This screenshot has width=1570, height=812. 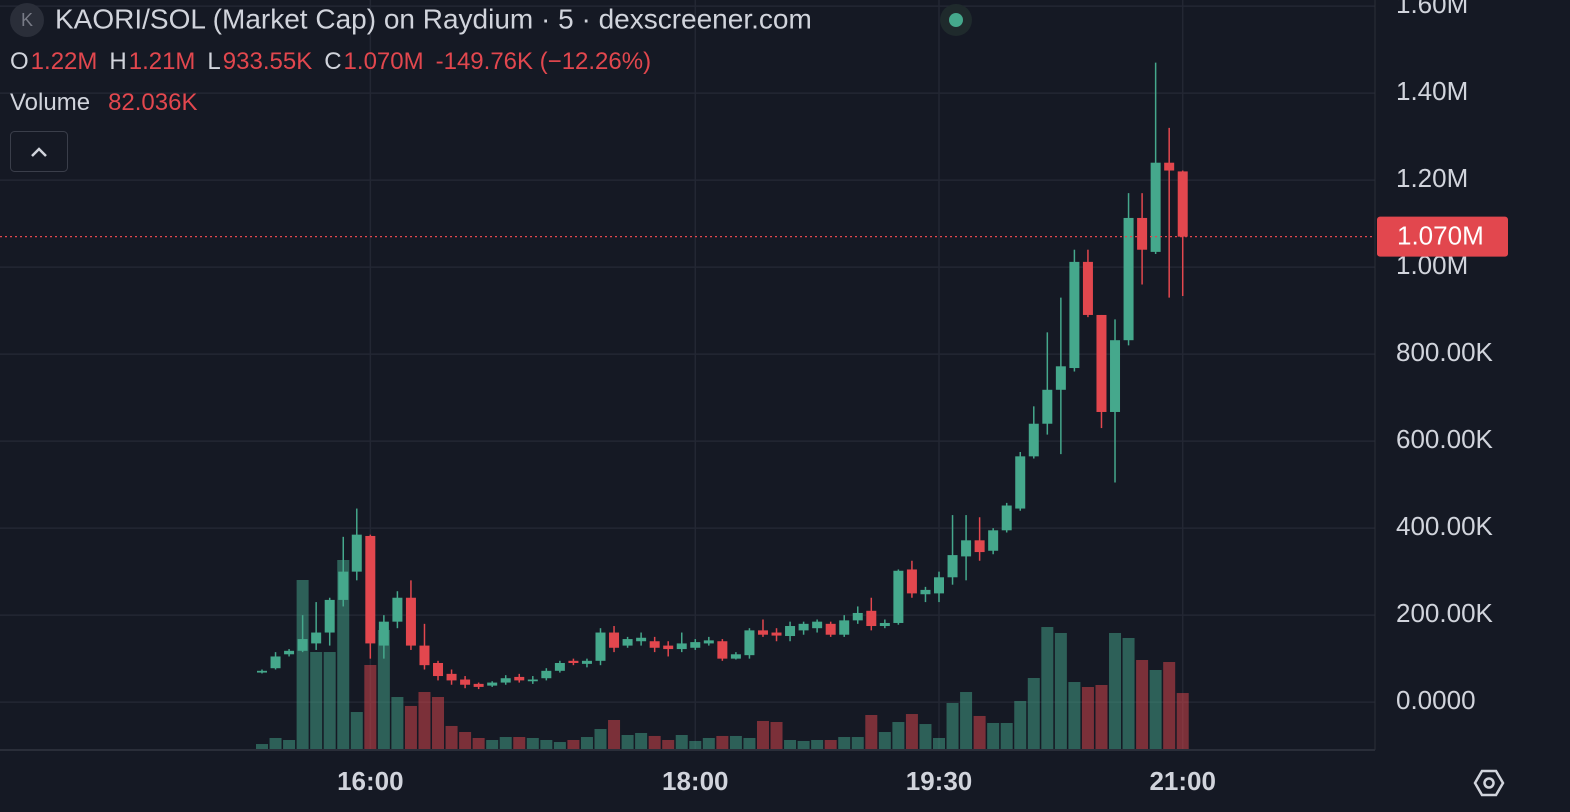 I want to click on token-icon-letter: K, so click(x=27, y=20).